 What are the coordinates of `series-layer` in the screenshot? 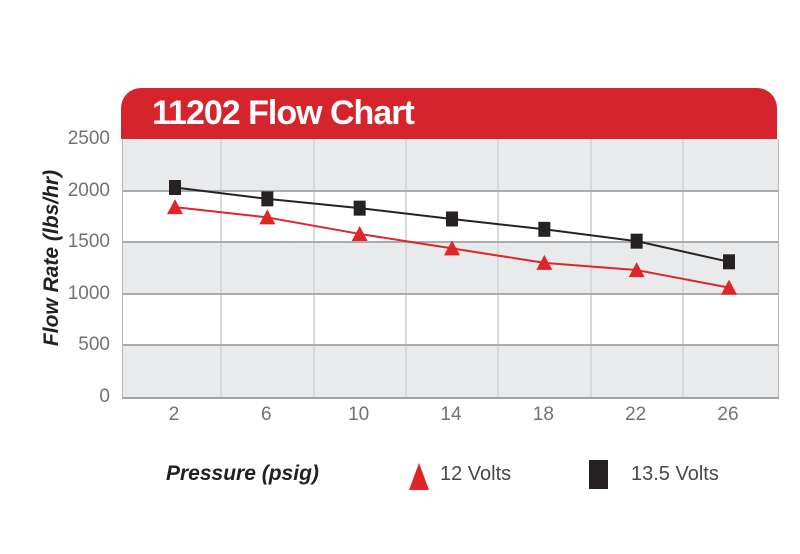 It's located at (452, 237).